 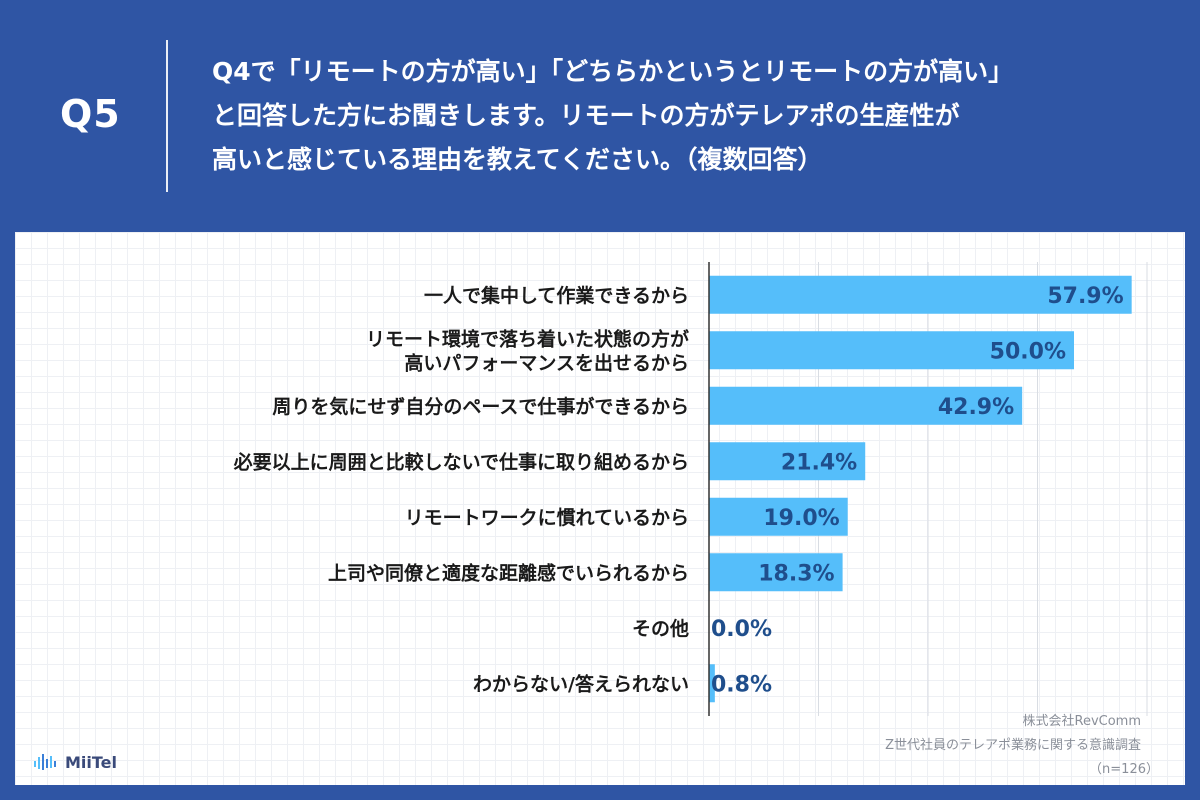 What do you see at coordinates (480, 406) in the screenshot?
I see `category-label: 周りを気にせず自分のペースで仕事ができるから` at bounding box center [480, 406].